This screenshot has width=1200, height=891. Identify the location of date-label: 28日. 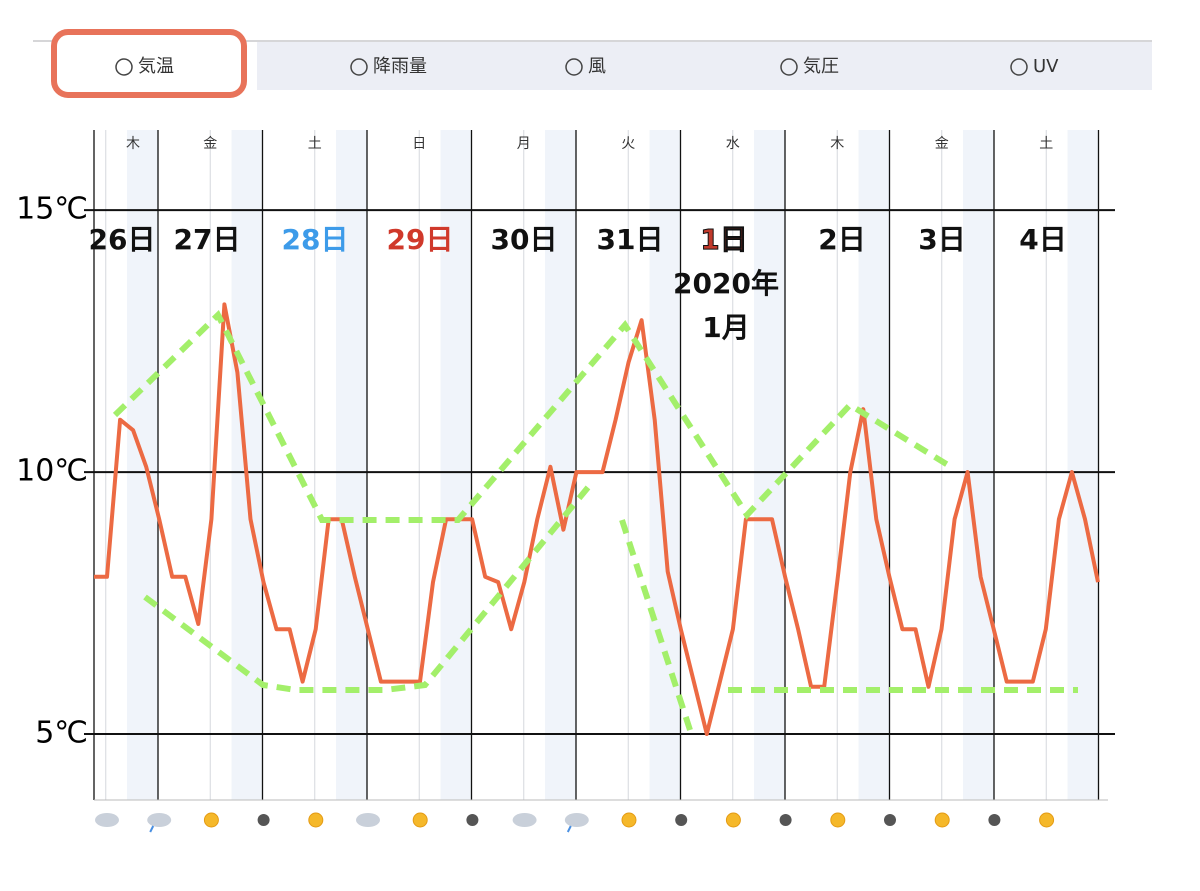
(315, 239).